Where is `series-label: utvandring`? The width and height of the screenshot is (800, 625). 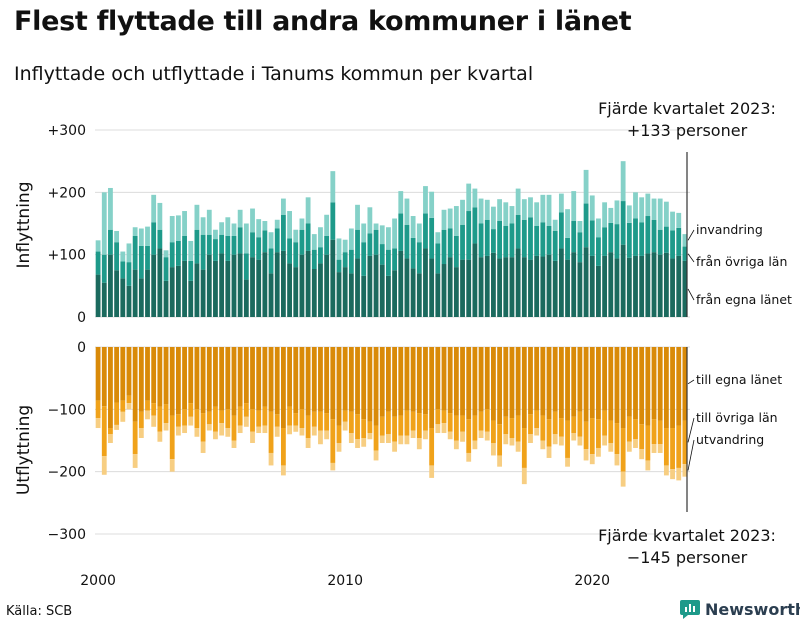
series-label: utvandring is located at coordinates (730, 439).